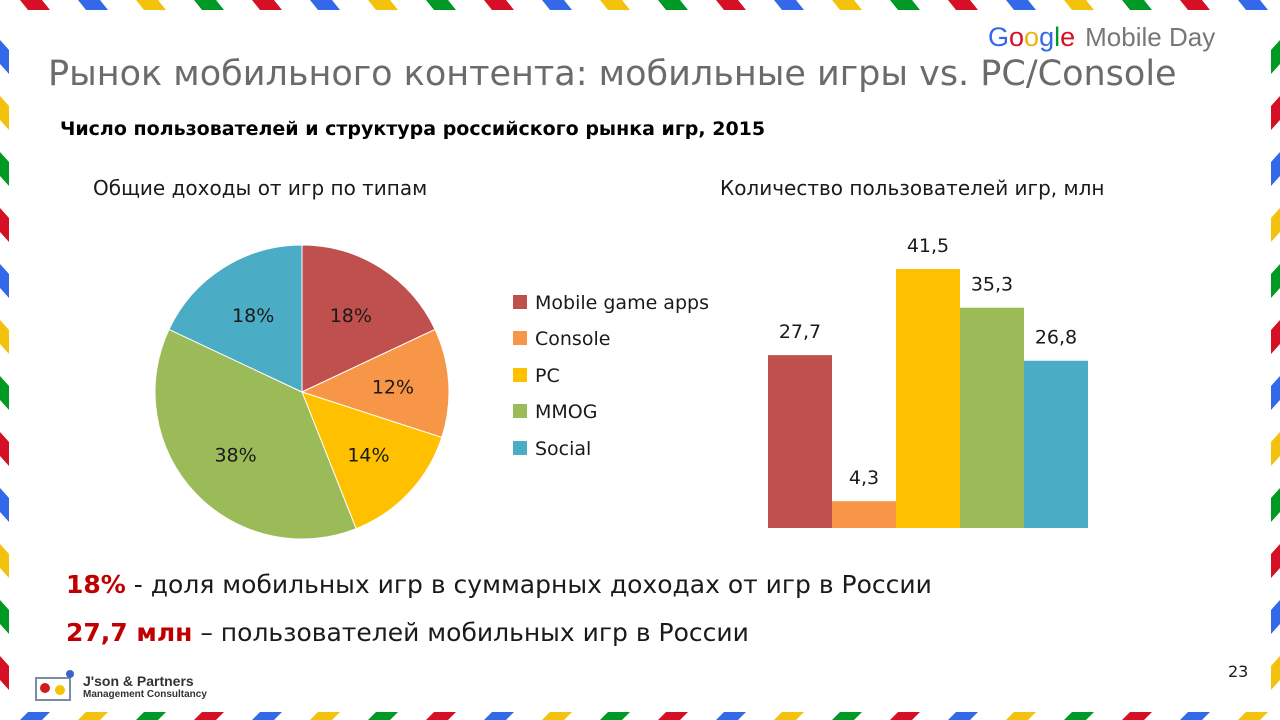  Describe the element at coordinates (1047, 37) in the screenshot. I see `brand-letter: g` at that location.